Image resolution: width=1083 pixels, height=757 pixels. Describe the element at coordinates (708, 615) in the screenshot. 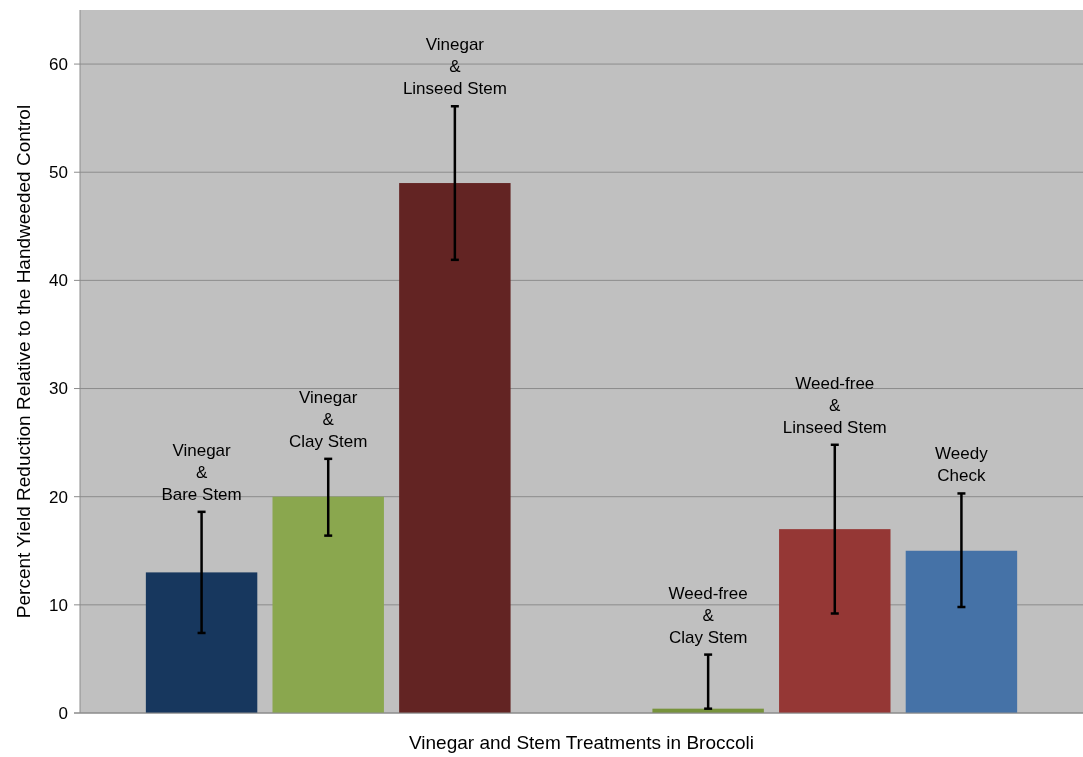

I see `x-tick-label: Weed-free & Clay Stem` at that location.